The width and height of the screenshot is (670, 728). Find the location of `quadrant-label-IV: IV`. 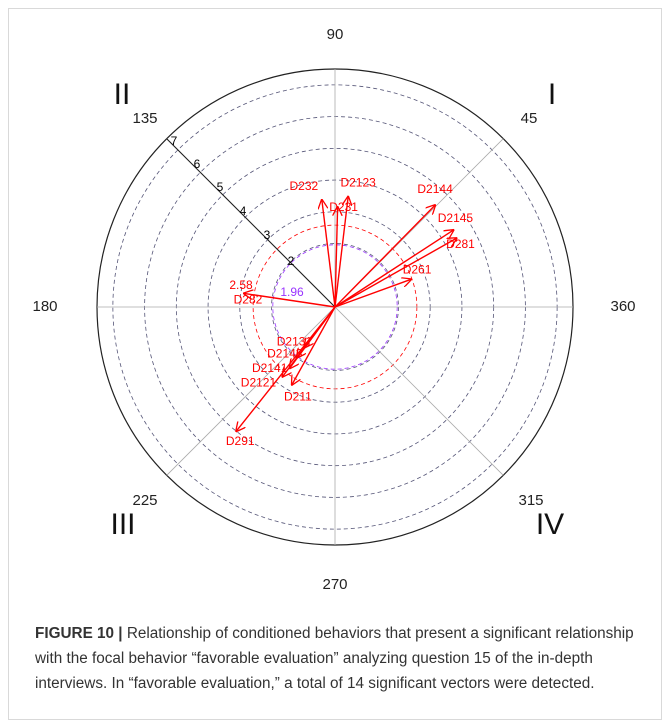

quadrant-label-IV: IV is located at coordinates (550, 524).